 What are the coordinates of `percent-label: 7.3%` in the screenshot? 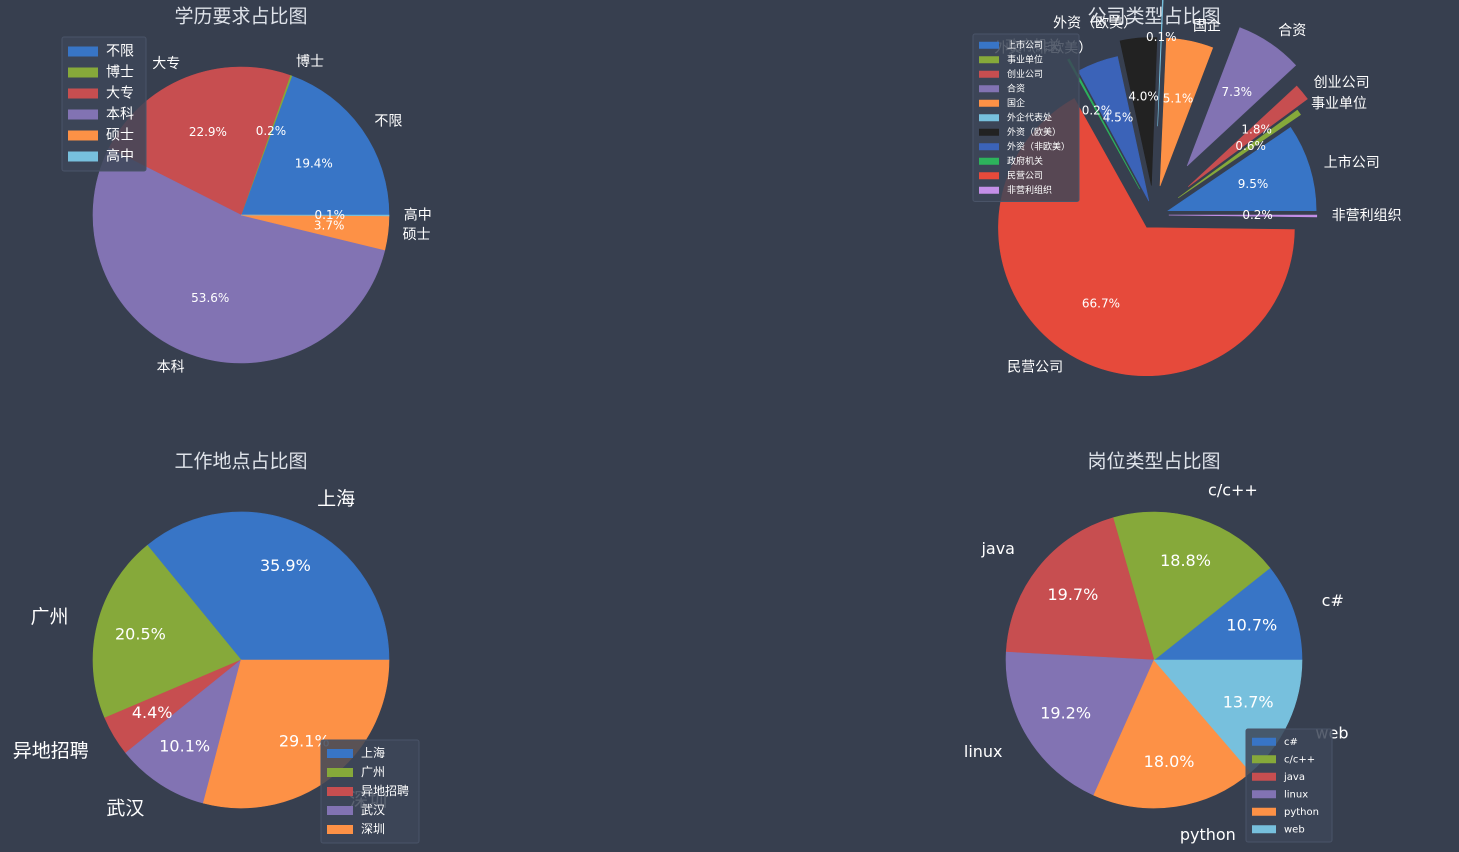 It's located at (1237, 92).